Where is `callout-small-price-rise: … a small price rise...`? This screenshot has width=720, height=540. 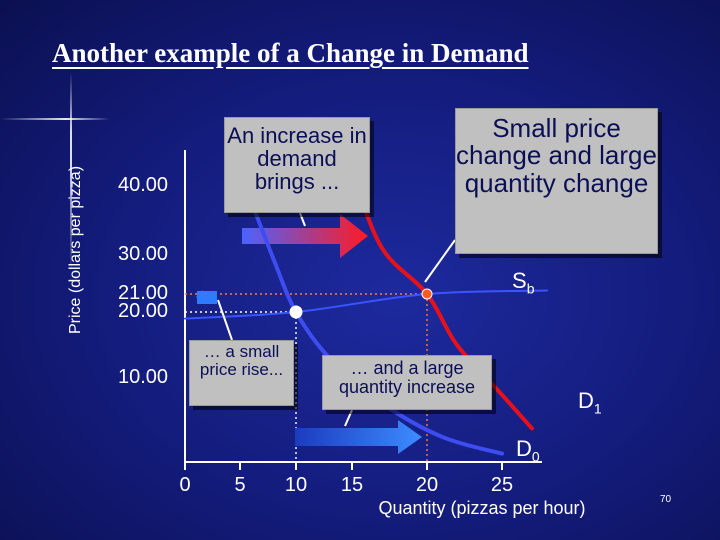
callout-small-price-rise: … a small price rise... is located at coordinates (241, 373).